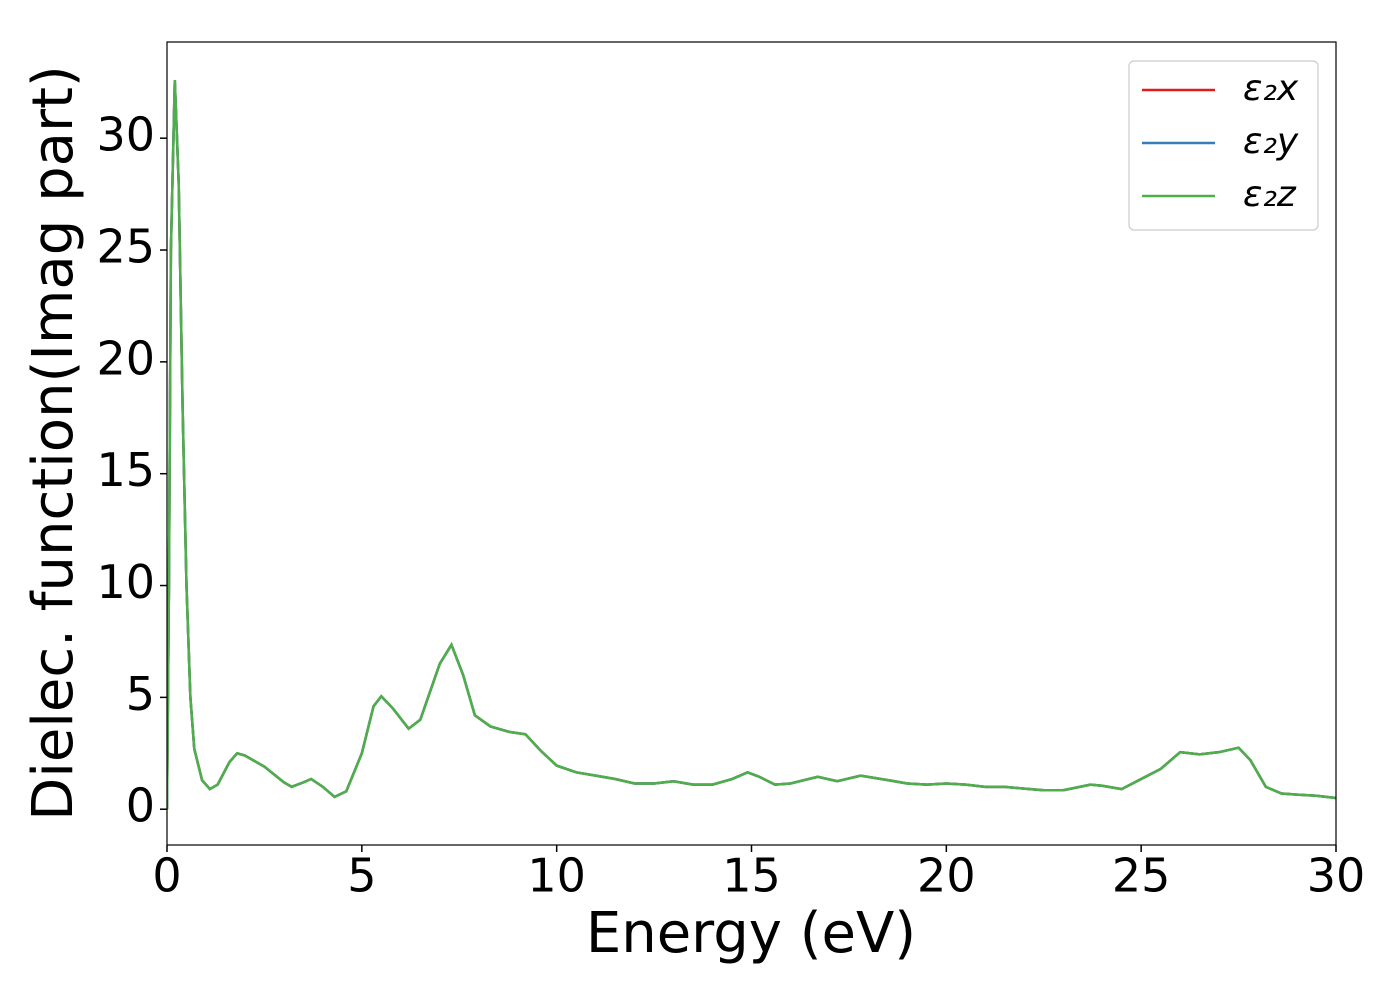 This screenshot has width=1400, height=1000. What do you see at coordinates (1271, 141) in the screenshot?
I see `legend-label: ε₂y` at bounding box center [1271, 141].